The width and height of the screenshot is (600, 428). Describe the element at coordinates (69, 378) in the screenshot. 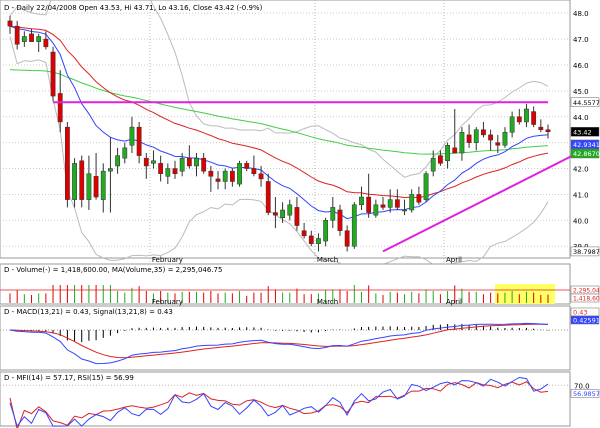

I see `mfi-label: D - MFI(14) = 57.17, RSI(15) = 56.99` at that location.